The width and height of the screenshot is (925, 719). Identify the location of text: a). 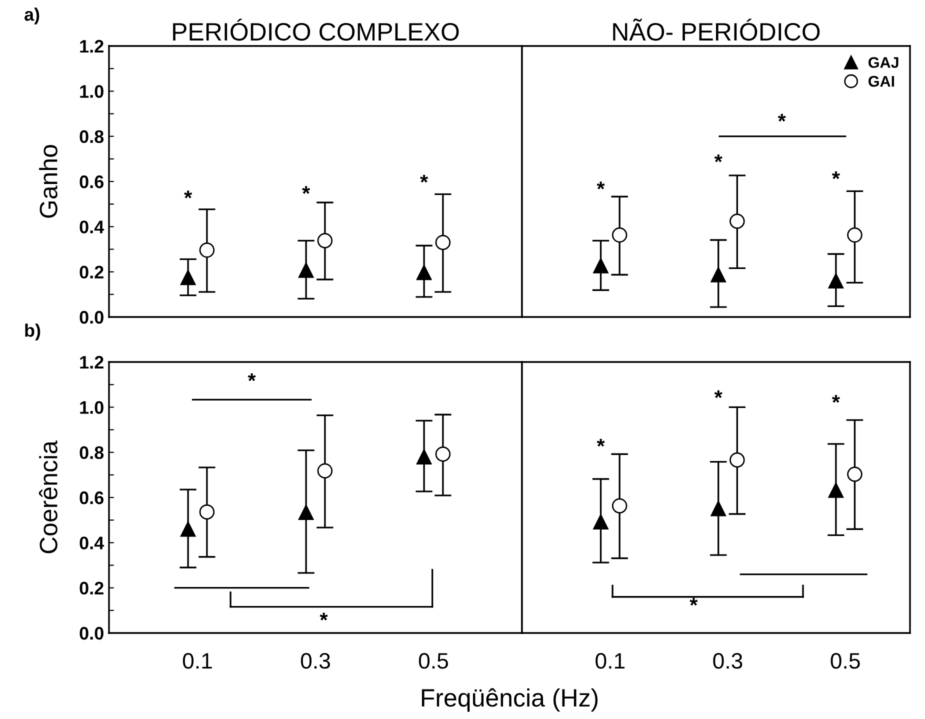
(32, 16).